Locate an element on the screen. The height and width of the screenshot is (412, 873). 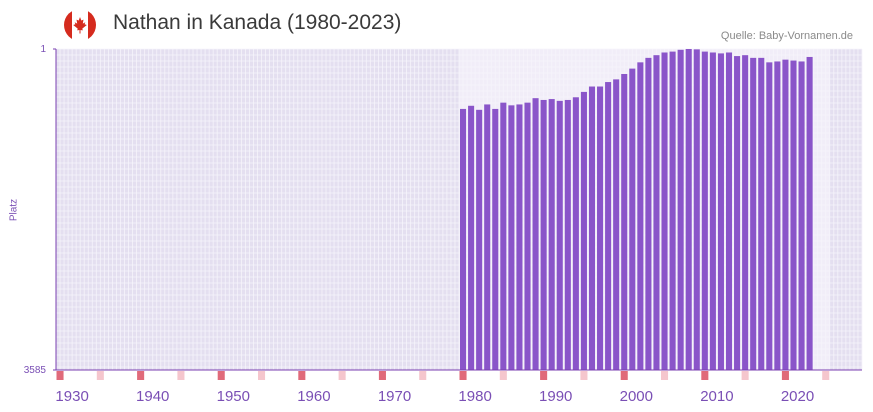
x-tick-label: 2020 is located at coordinates (797, 396).